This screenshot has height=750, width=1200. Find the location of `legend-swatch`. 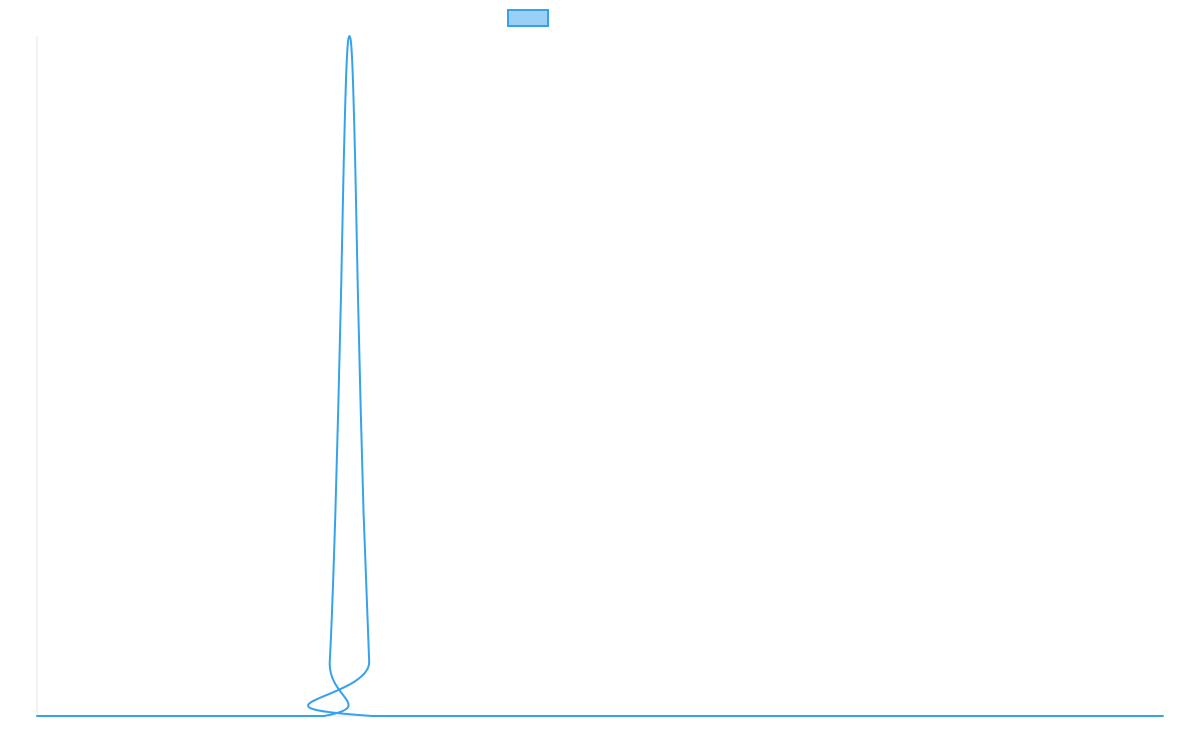

legend-swatch is located at coordinates (528, 18).